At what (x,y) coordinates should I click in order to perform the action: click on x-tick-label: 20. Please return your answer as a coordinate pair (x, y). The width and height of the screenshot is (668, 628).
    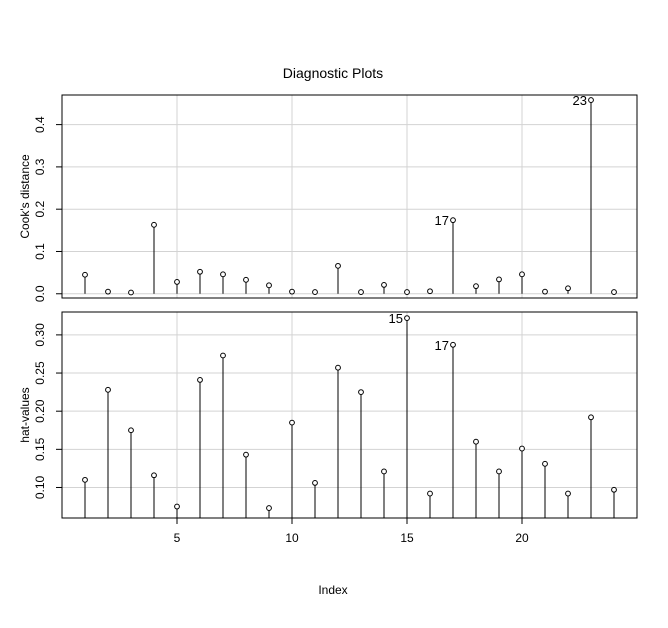
    Looking at the image, I should click on (522, 538).